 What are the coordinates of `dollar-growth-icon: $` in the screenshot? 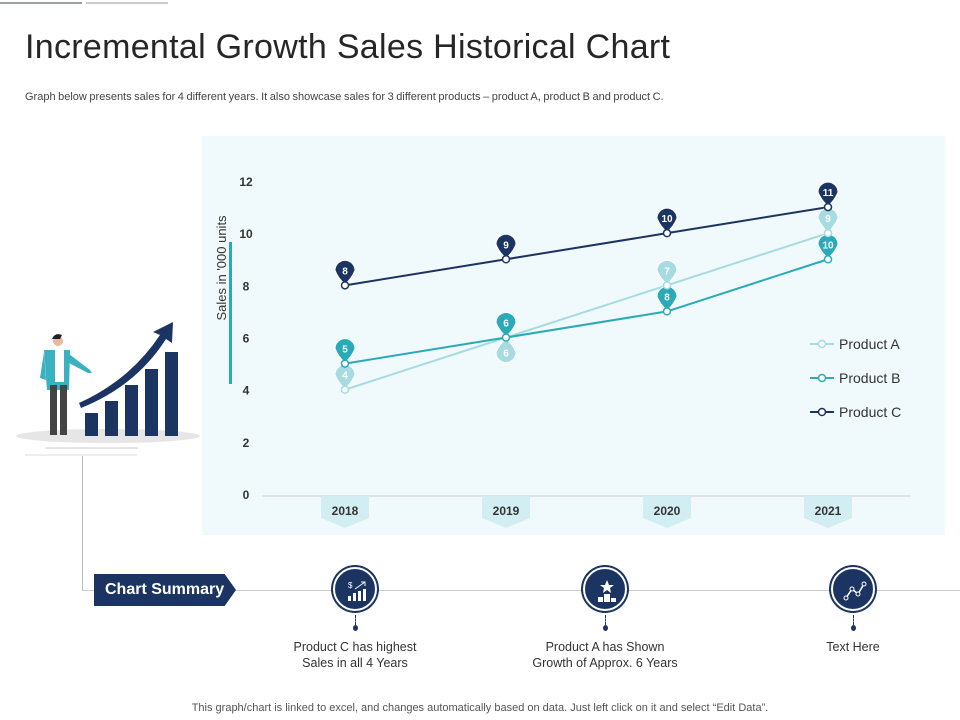 It's located at (355, 589).